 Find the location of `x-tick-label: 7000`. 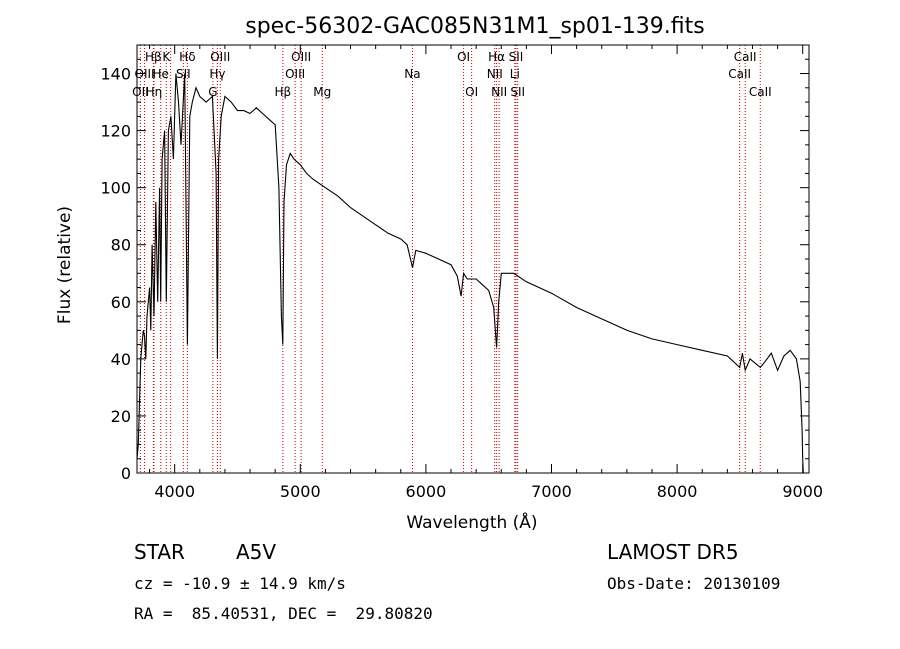

x-tick-label: 7000 is located at coordinates (551, 491).